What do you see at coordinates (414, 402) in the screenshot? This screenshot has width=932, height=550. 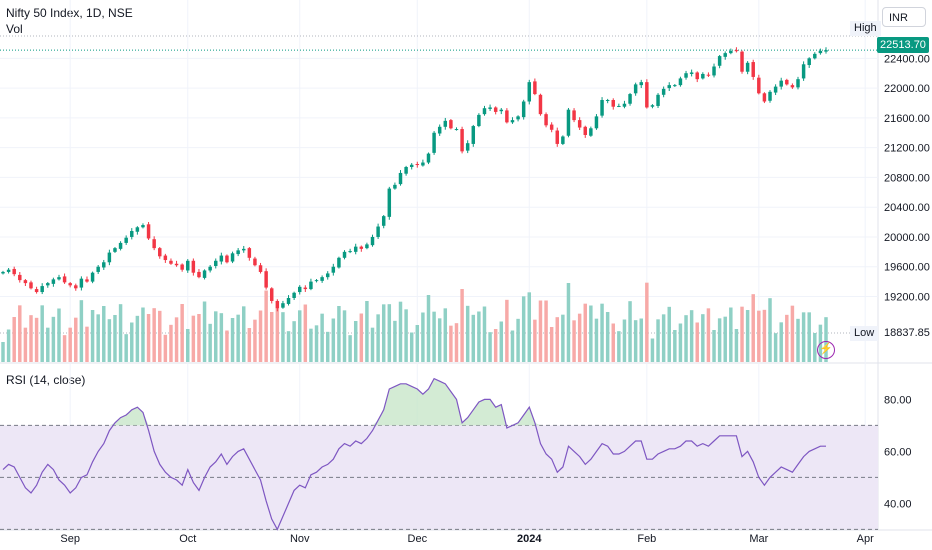 I see `rsi-overbought-fill` at bounding box center [414, 402].